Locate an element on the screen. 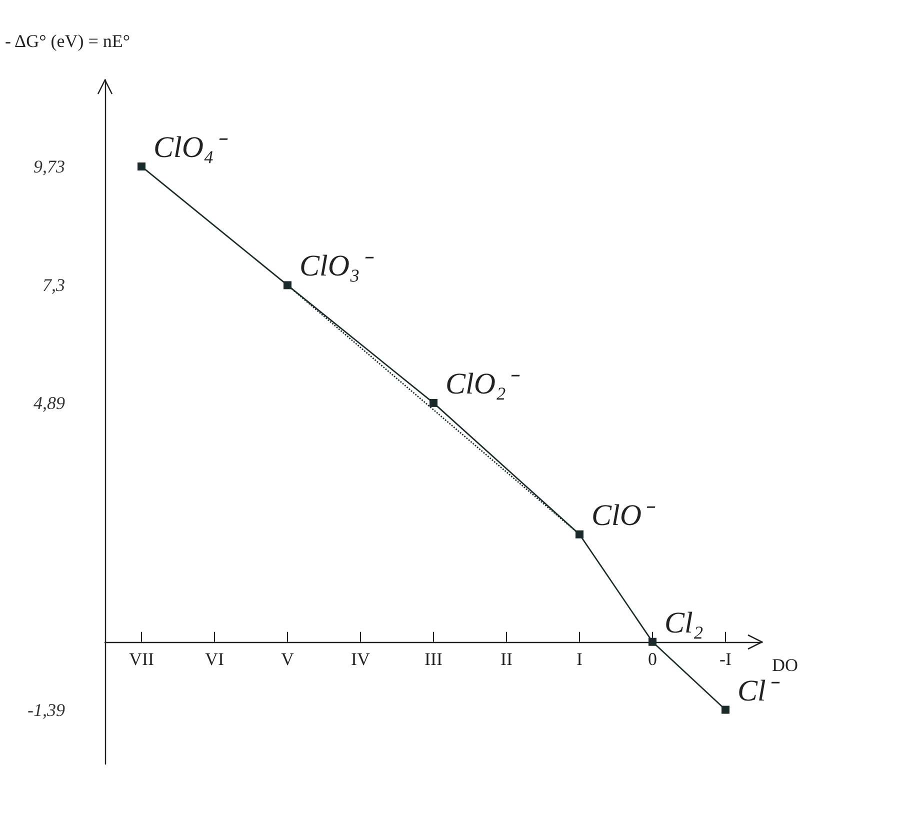 The width and height of the screenshot is (912, 834). x-tick-label: III is located at coordinates (433, 658).